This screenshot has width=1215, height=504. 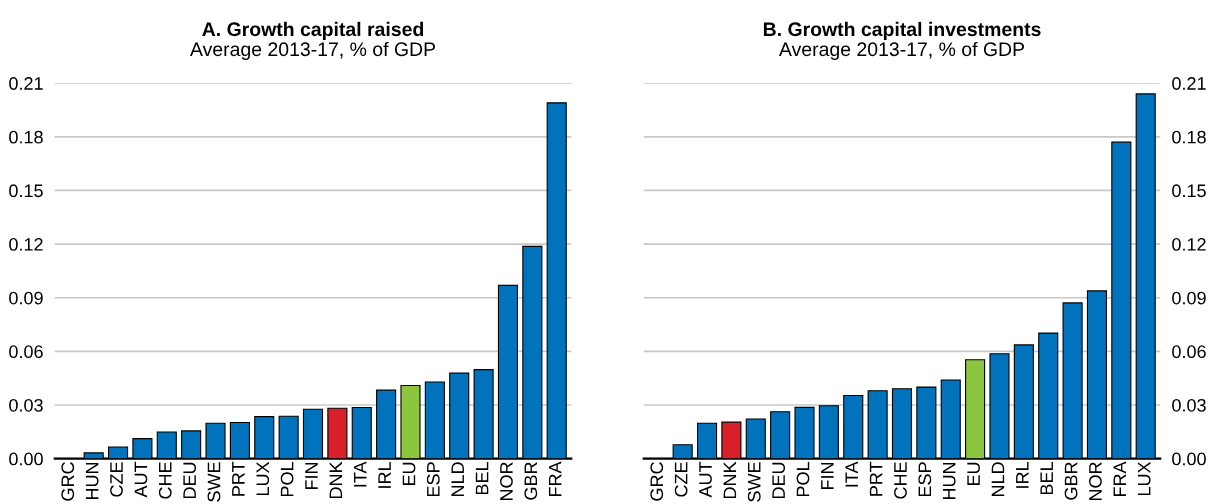 I want to click on chart-title: B. Growth capital investments, so click(x=902, y=30).